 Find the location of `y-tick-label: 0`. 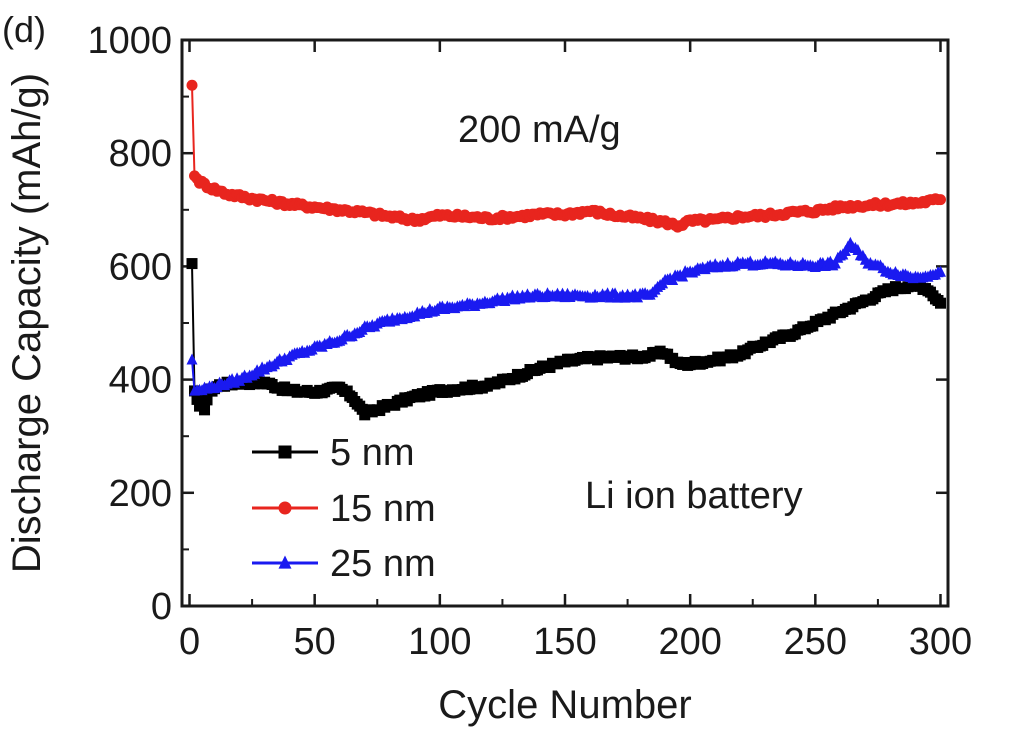

y-tick-label: 0 is located at coordinates (161, 607).